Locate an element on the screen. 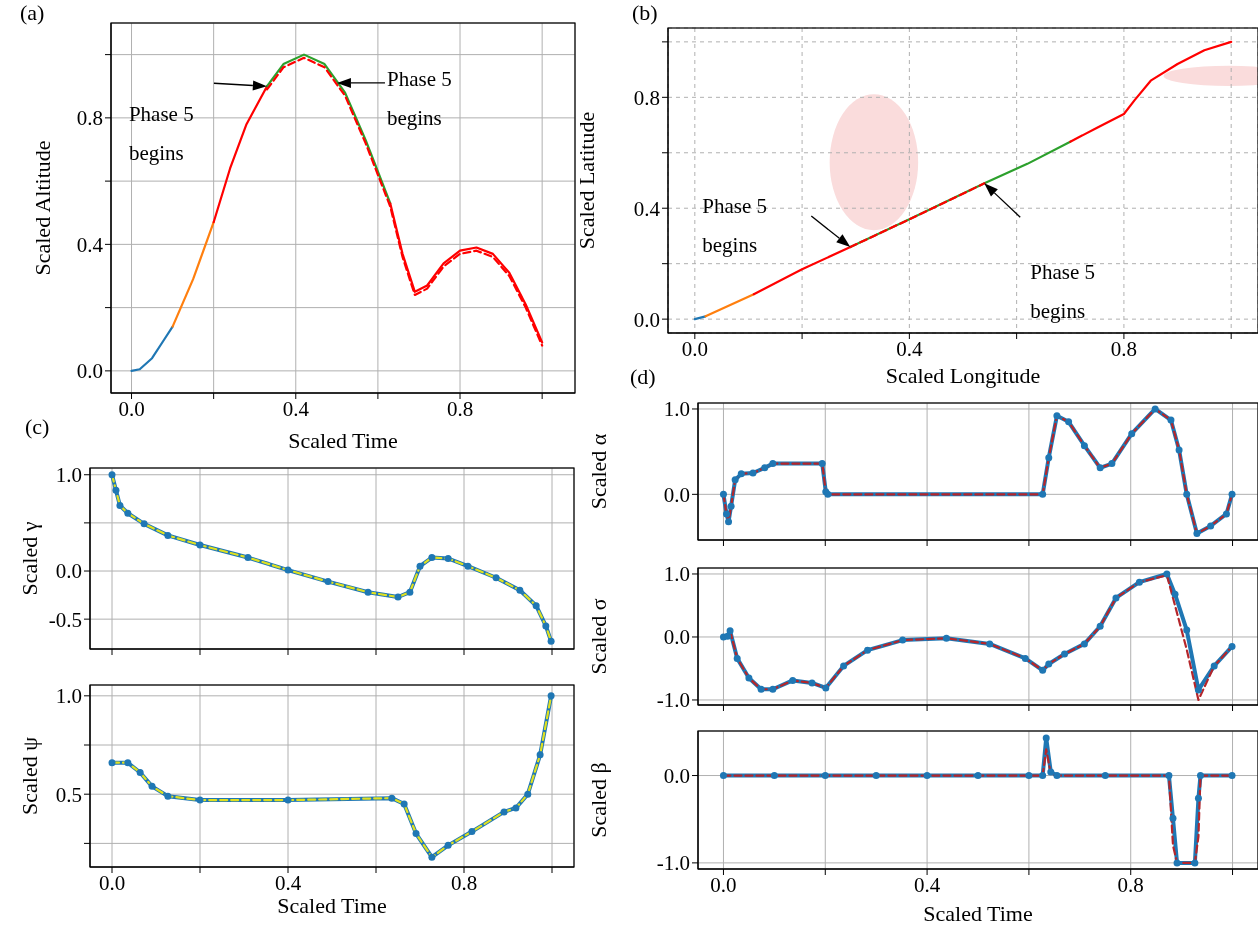 Image resolution: width=1258 pixels, height=930 pixels. y-axis-title: Scaled Altitude is located at coordinates (42, 208).